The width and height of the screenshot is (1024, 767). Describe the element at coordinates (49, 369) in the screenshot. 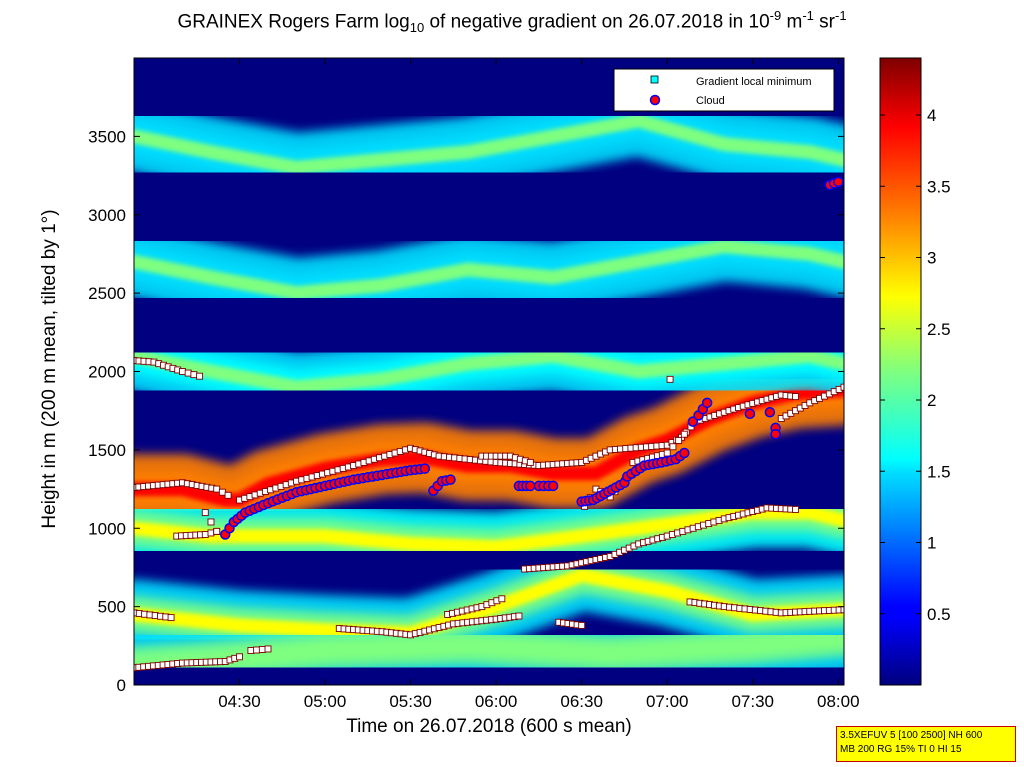

I see `y-axis-label: Height in m (200 m mean, tilted by 1°)` at that location.